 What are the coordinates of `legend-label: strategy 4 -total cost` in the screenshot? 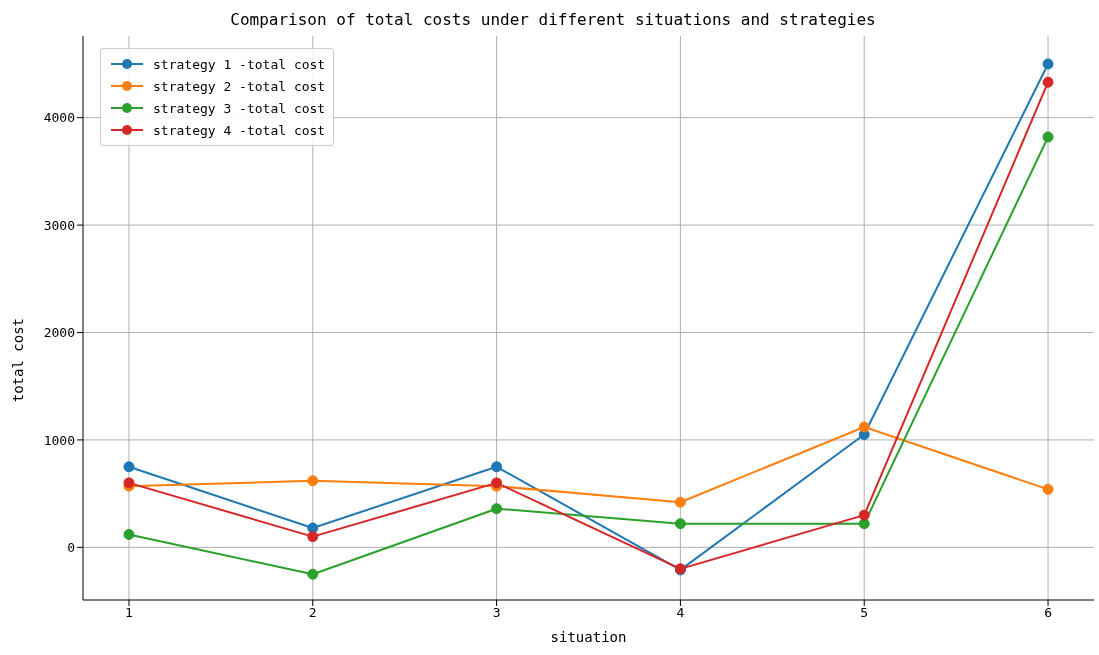 It's located at (239, 130).